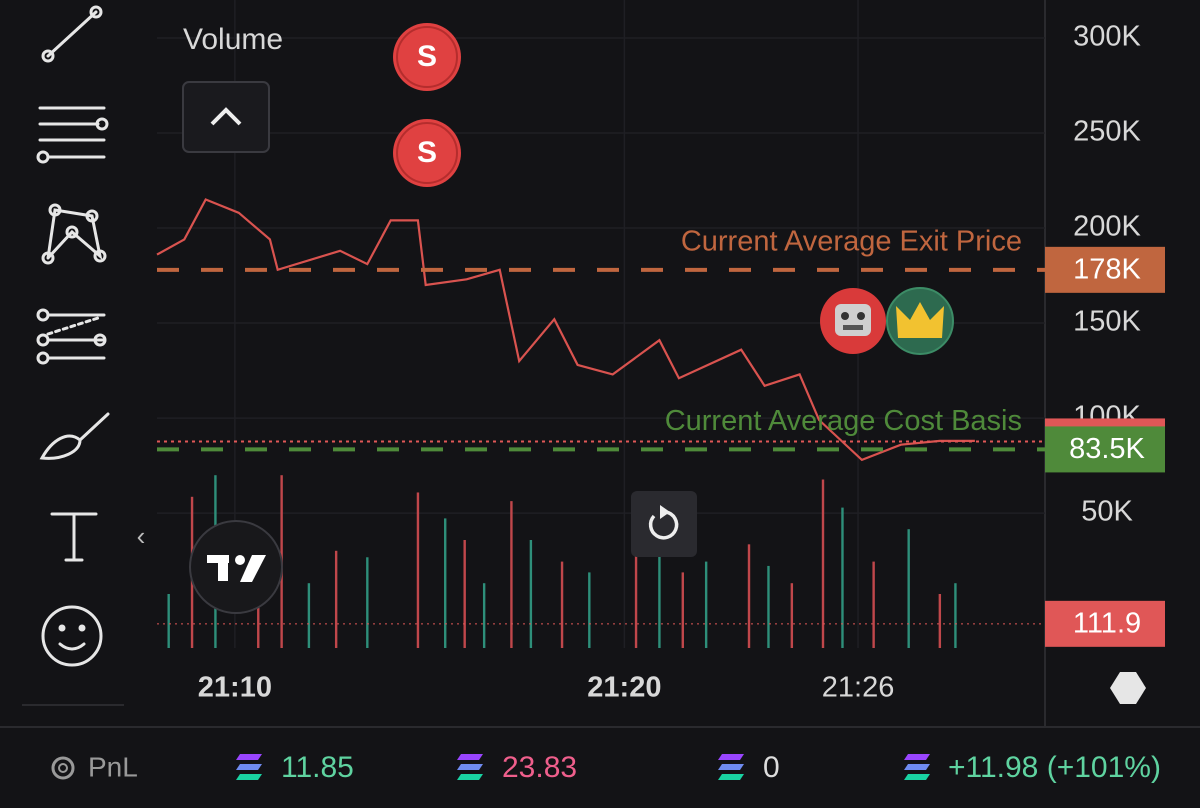 The width and height of the screenshot is (1200, 808). Describe the element at coordinates (233, 39) in the screenshot. I see `volume-label: Volume` at that location.